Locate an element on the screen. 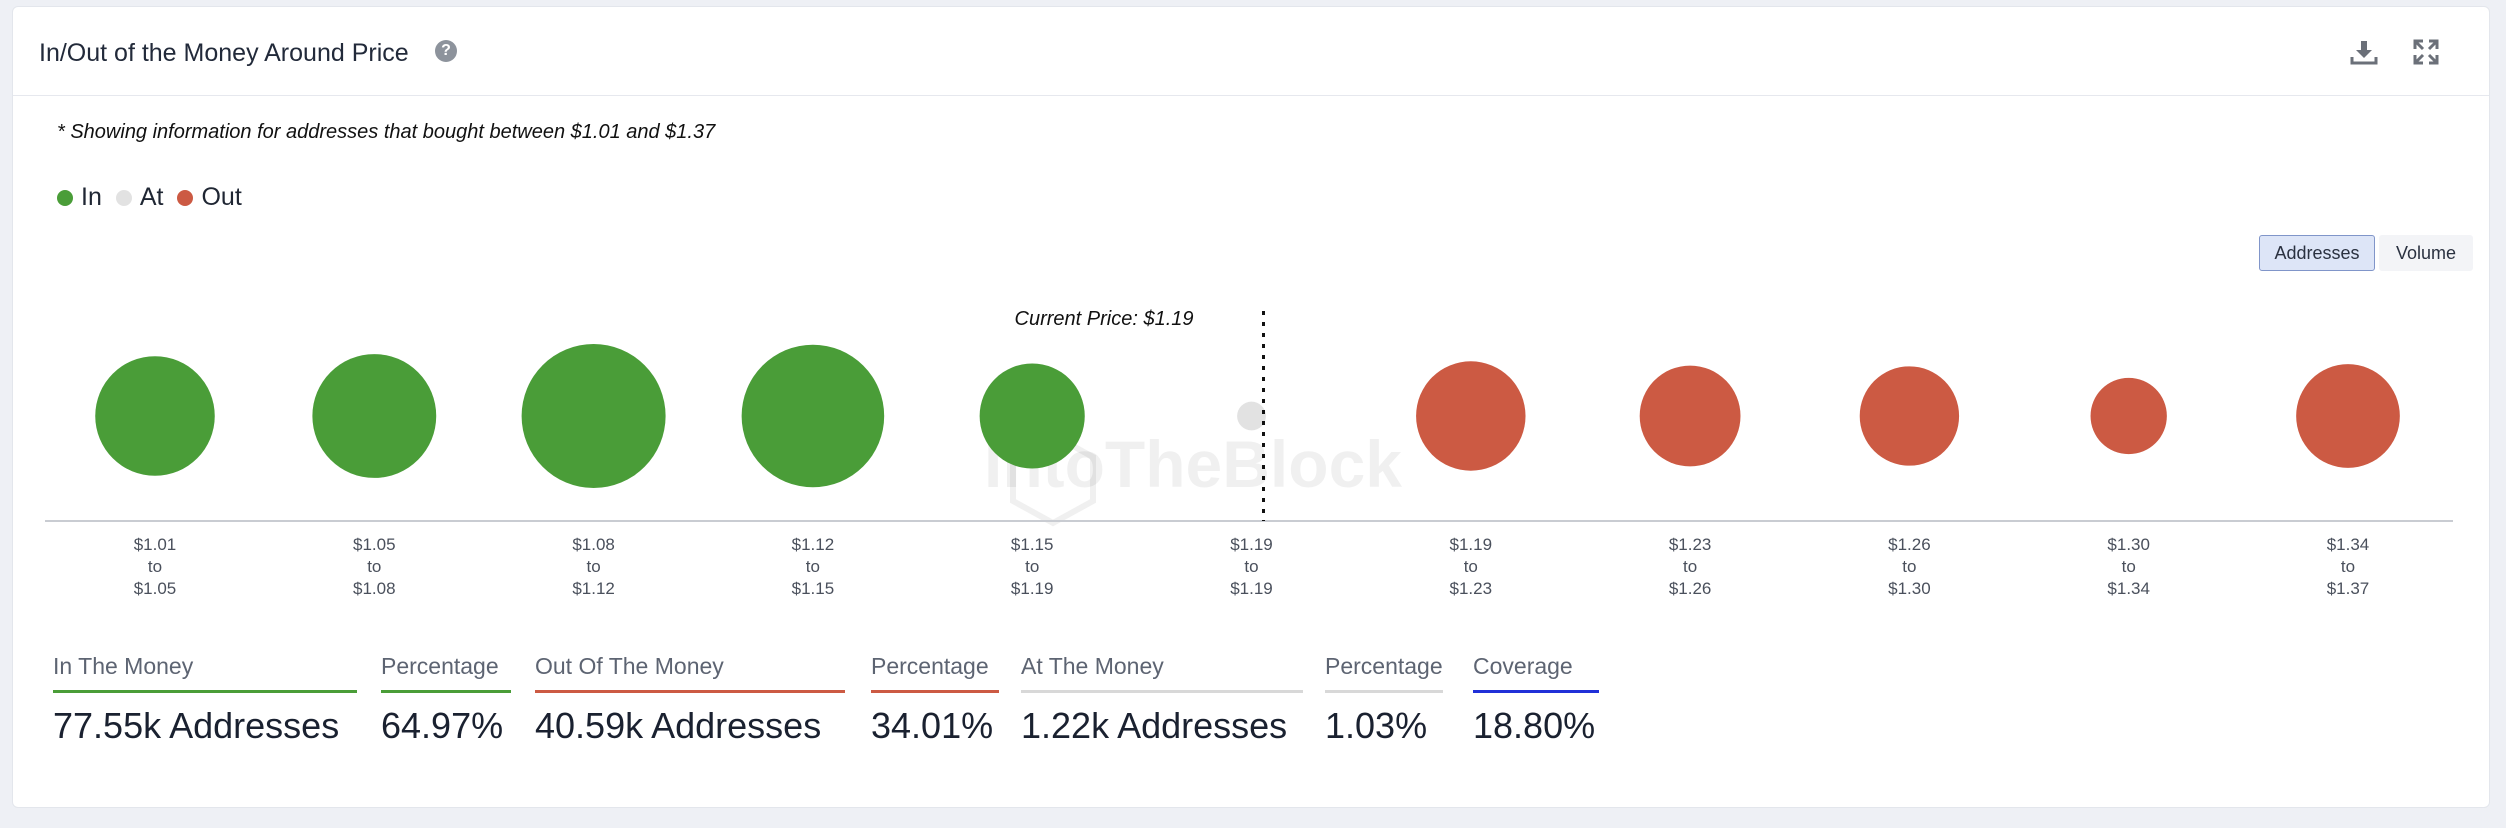 The width and height of the screenshot is (2506, 828). stat-percentage: Percentage 1.03% is located at coordinates (1384, 700).